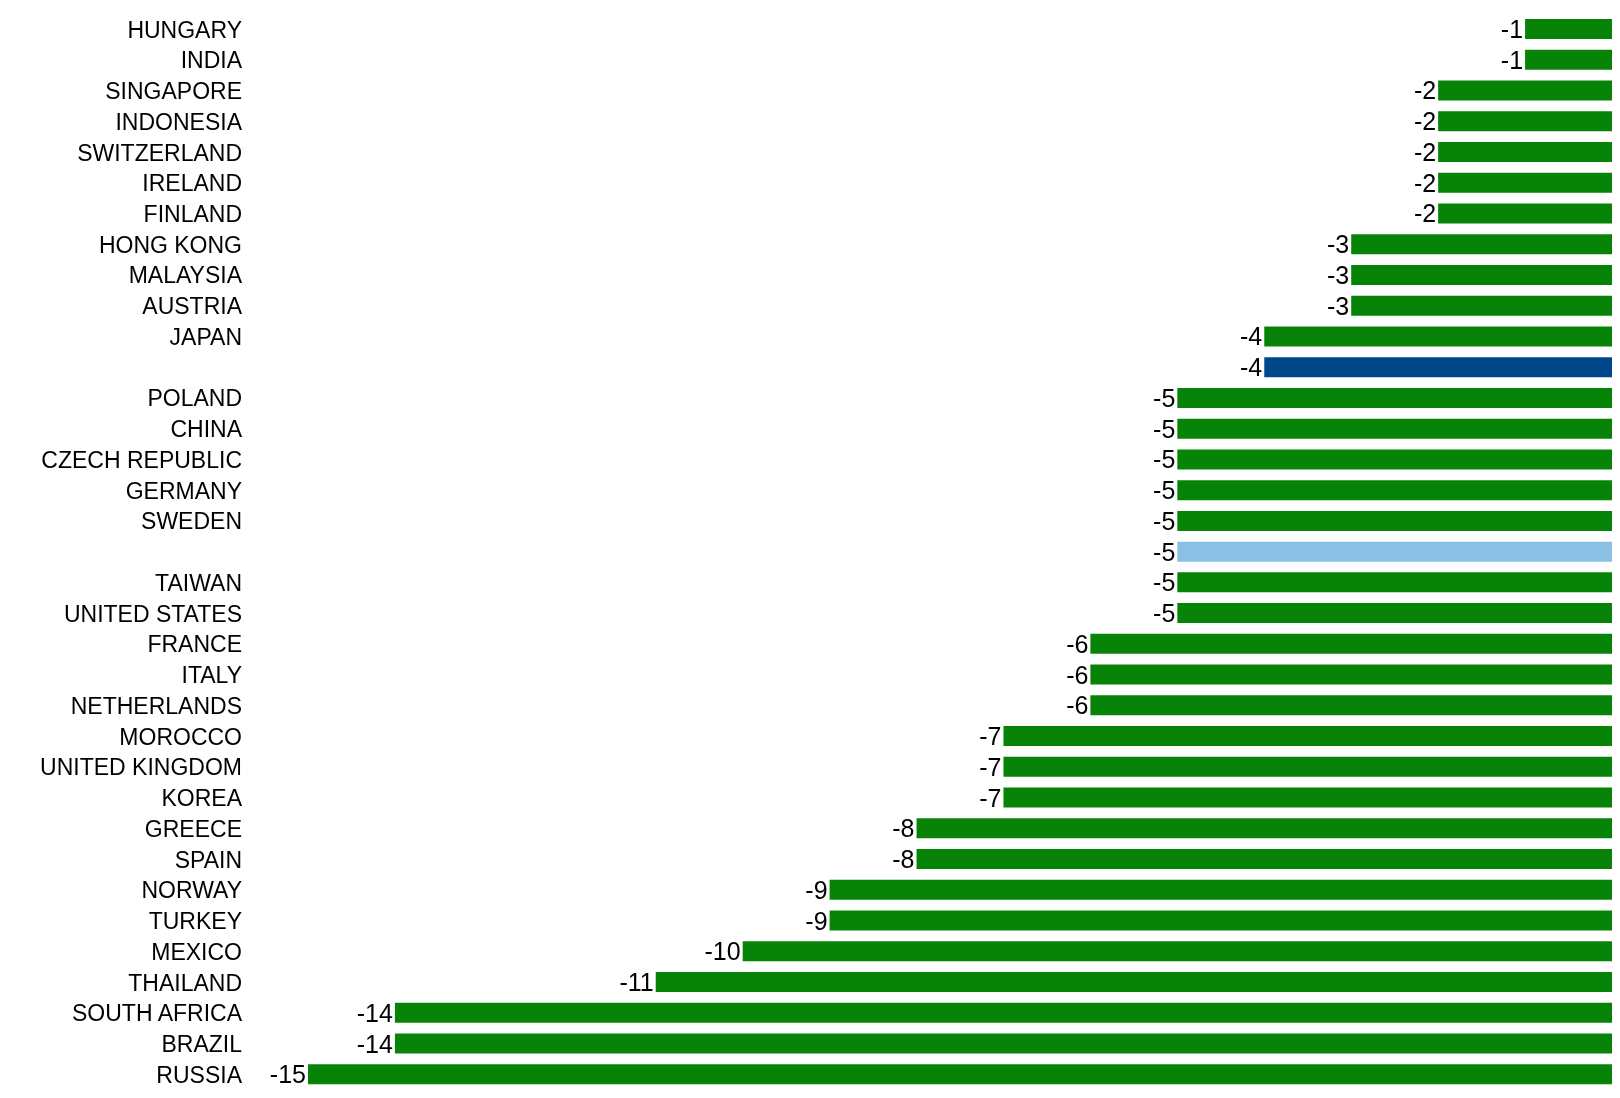  Describe the element at coordinates (192, 183) in the screenshot. I see `y-tick-label: IRELAND` at that location.